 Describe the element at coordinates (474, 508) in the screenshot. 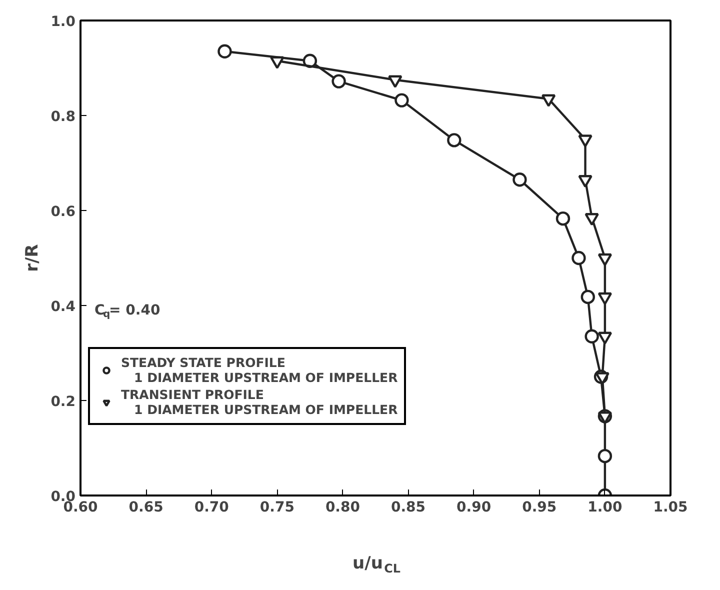

I see `x-tick-label: 0.90` at that location.